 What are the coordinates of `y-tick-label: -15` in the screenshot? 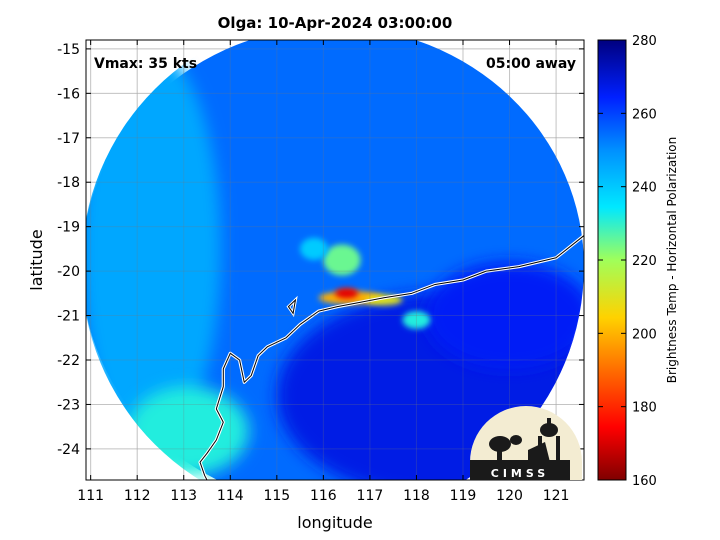 It's located at (68, 50).